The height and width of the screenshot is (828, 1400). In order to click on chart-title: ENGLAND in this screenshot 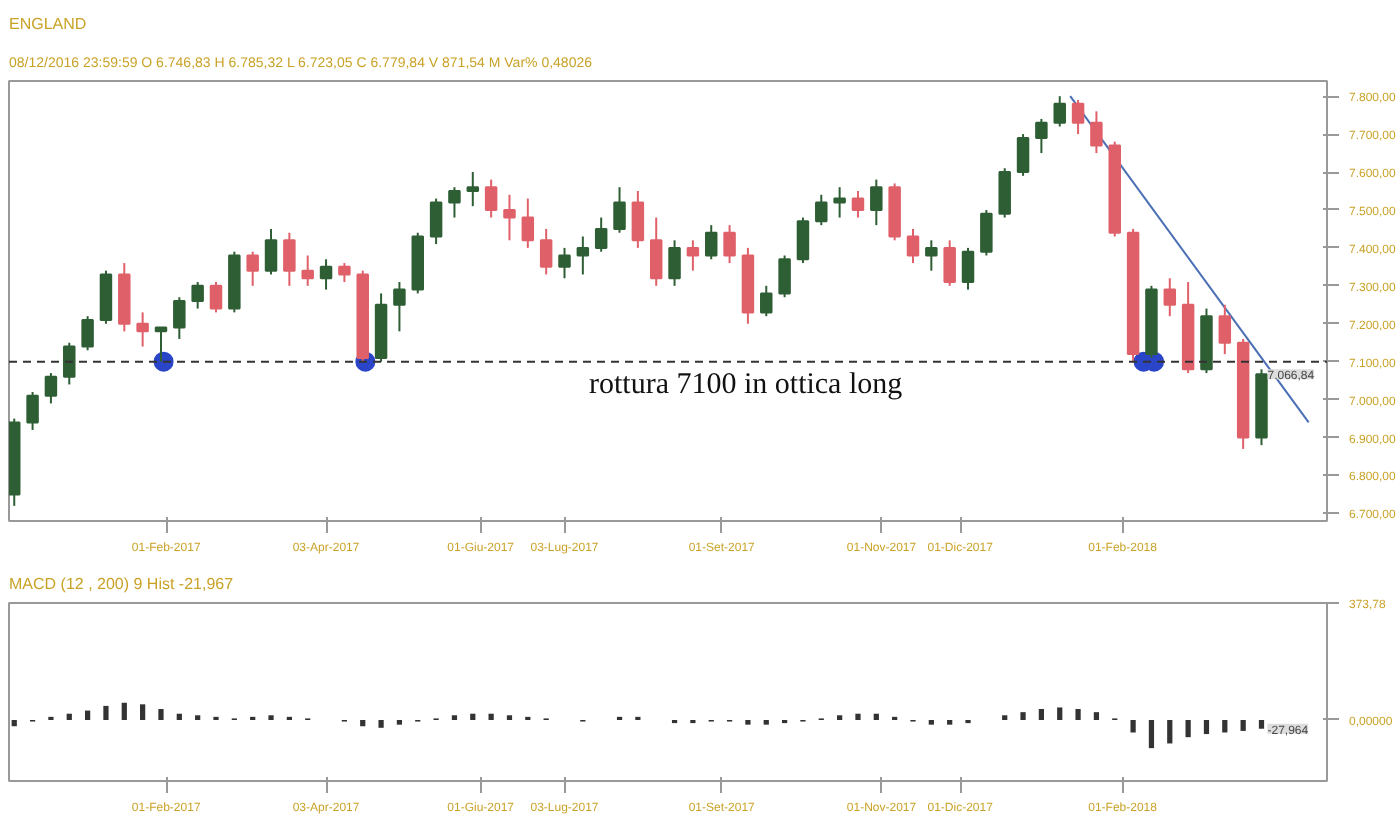, I will do `click(48, 24)`.